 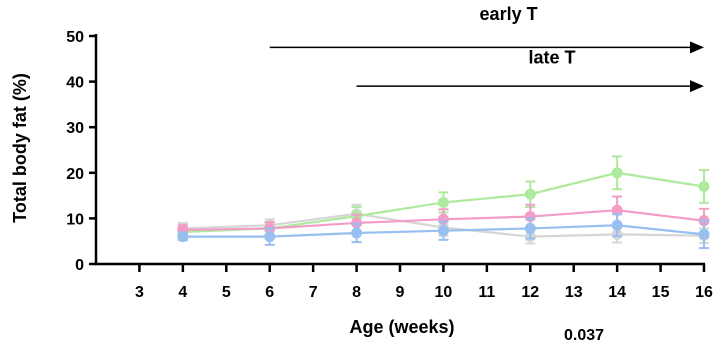 I want to click on arrow-label: late T, so click(x=551, y=57).